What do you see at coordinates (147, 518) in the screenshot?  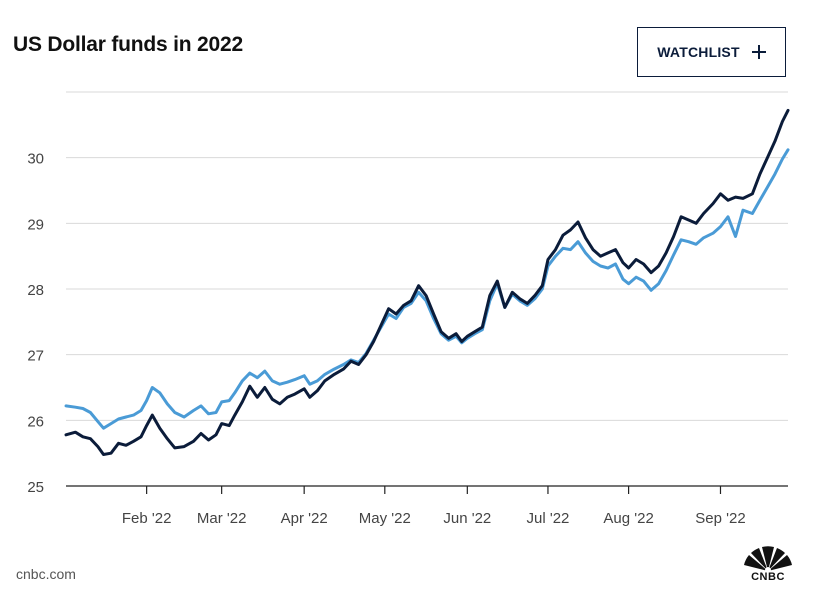 I see `x-tick-label: Feb '22` at bounding box center [147, 518].